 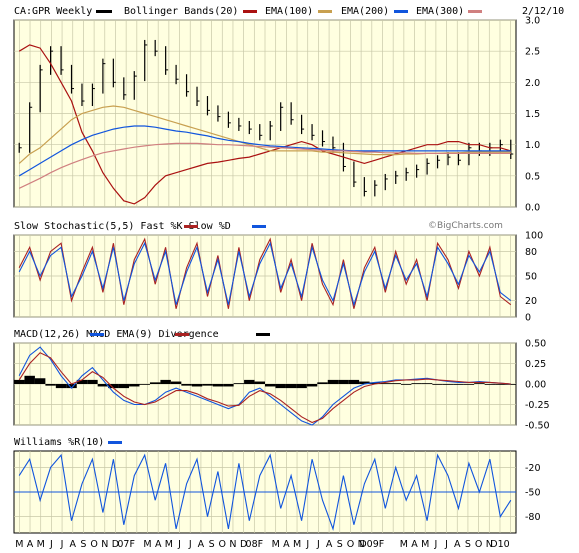 What do you see at coordinates (122, 226) in the screenshot?
I see `stochastic-title: Slow Stochastic(5,5) Fast %K Slow %D` at bounding box center [122, 226].